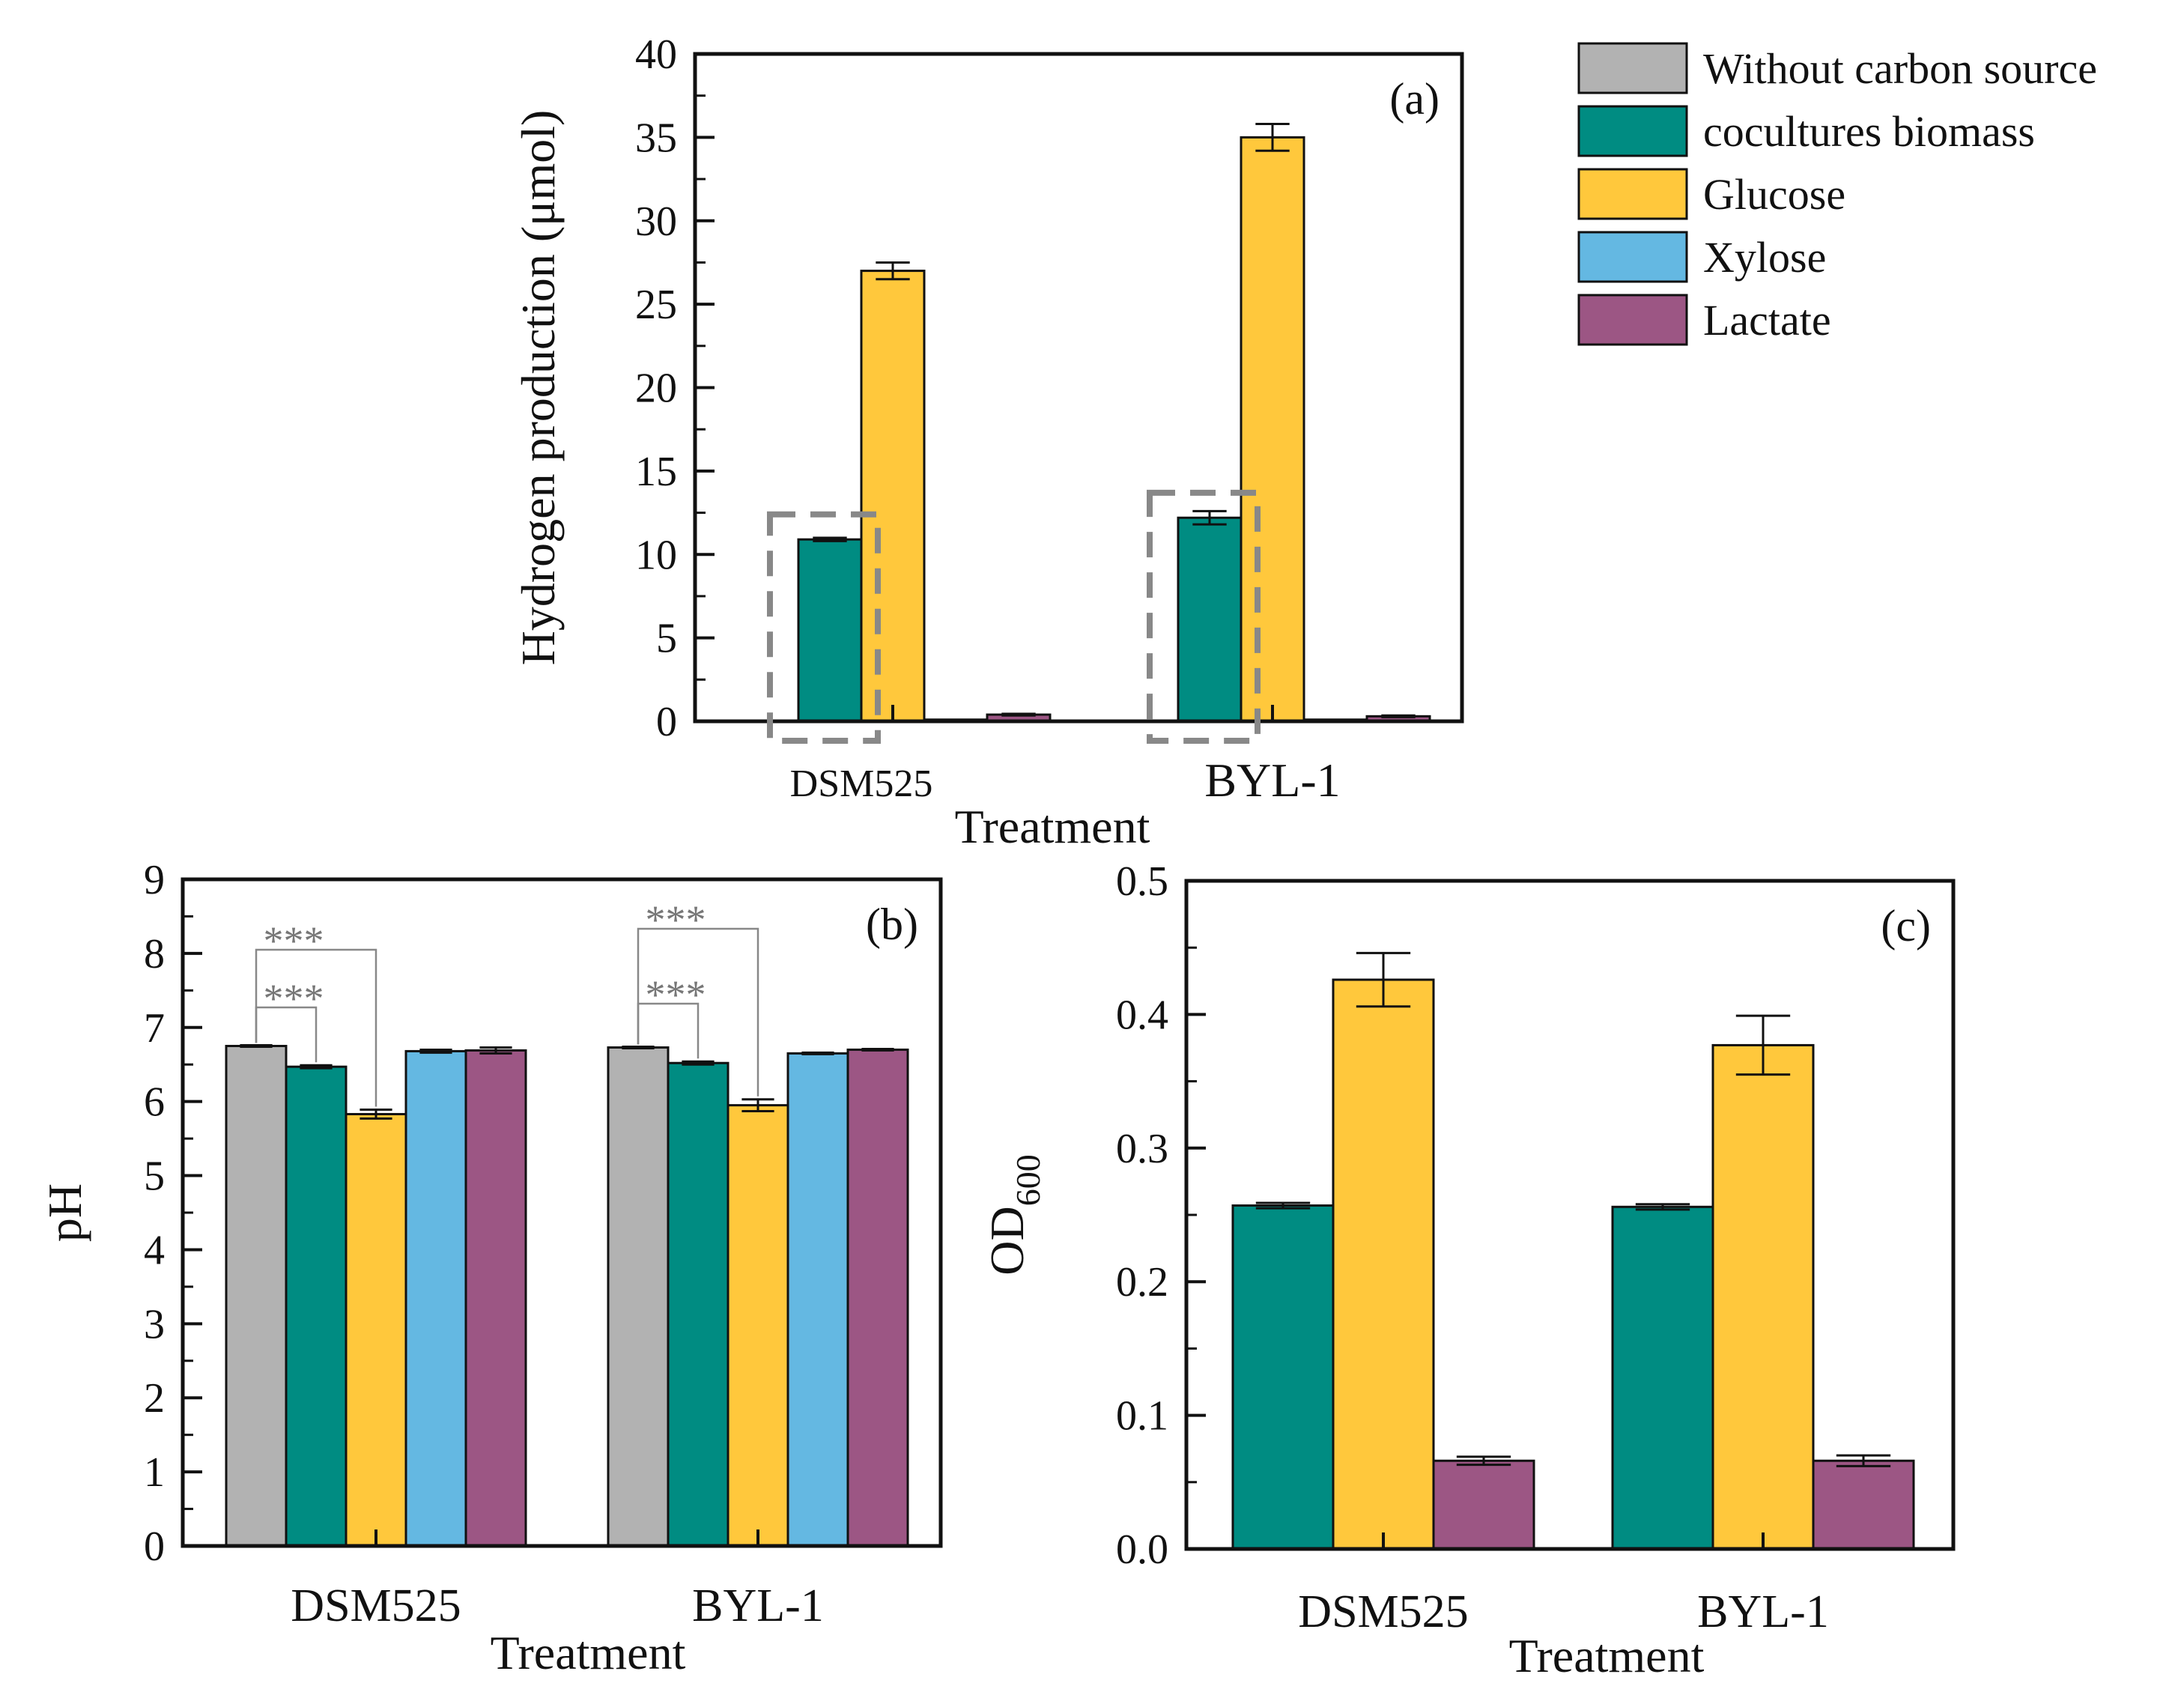 The height and width of the screenshot is (1698, 2184). What do you see at coordinates (1142, 1549) in the screenshot?
I see `y-tick-label: 0.0` at bounding box center [1142, 1549].